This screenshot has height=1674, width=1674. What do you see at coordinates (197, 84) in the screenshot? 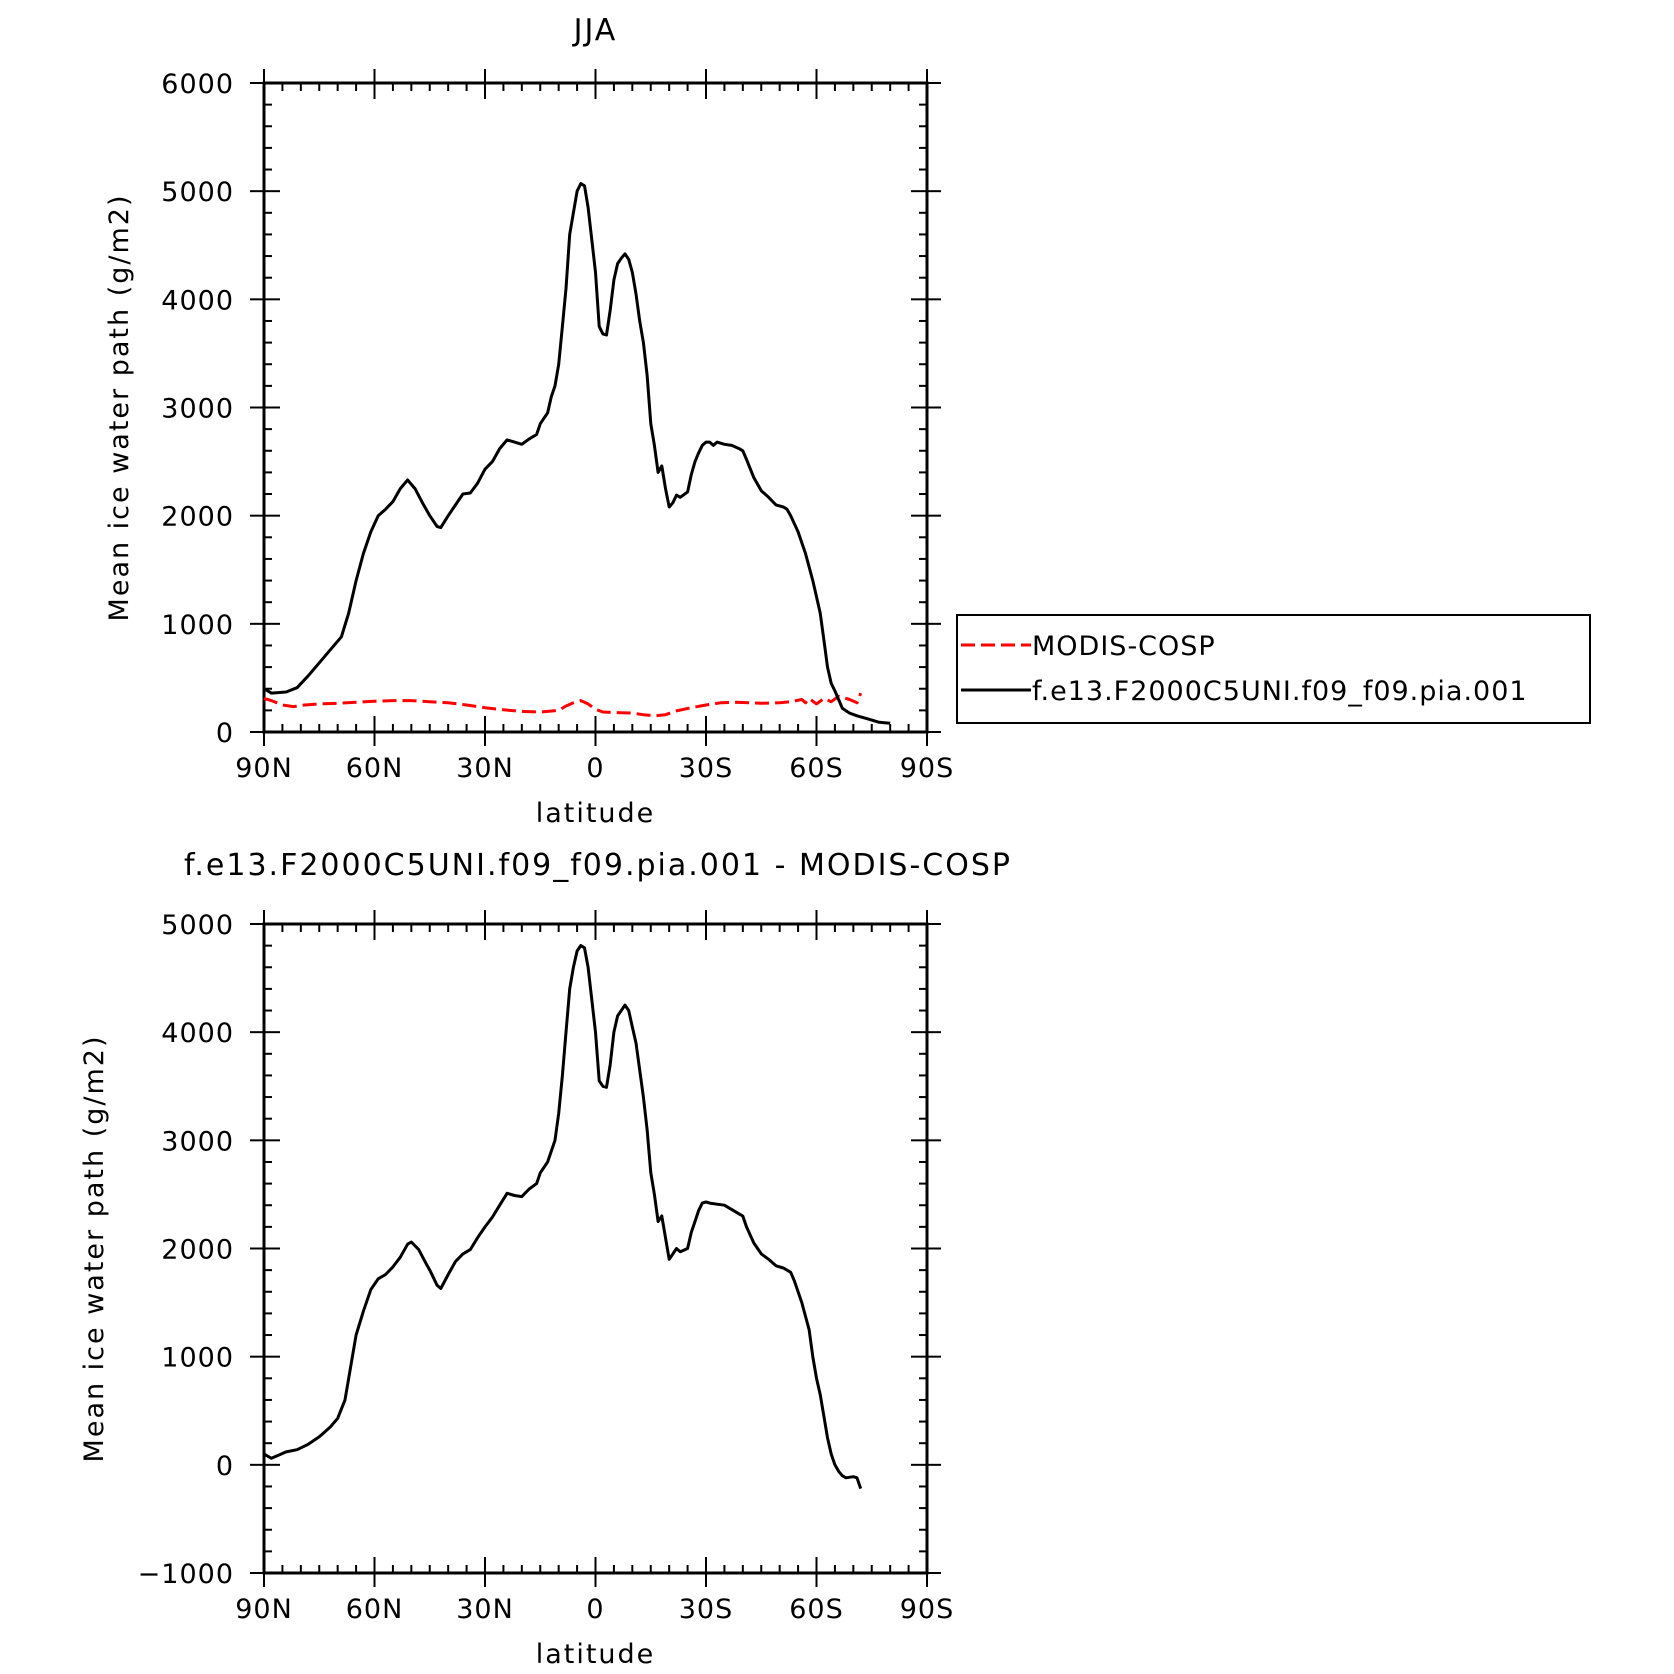
I see `y-tick-label: 6000` at bounding box center [197, 84].